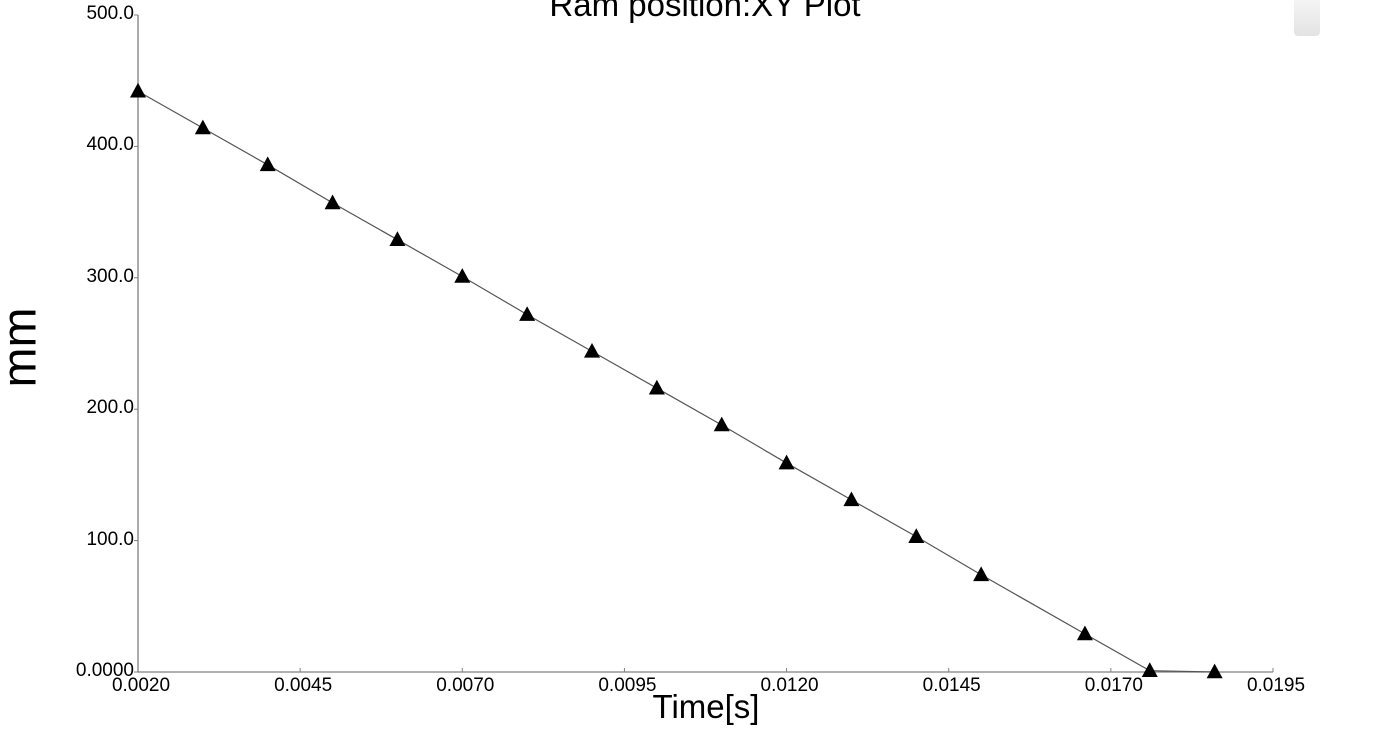 The width and height of the screenshot is (1388, 742). Describe the element at coordinates (104, 670) in the screenshot. I see `y-tick-label: 0.0000` at that location.